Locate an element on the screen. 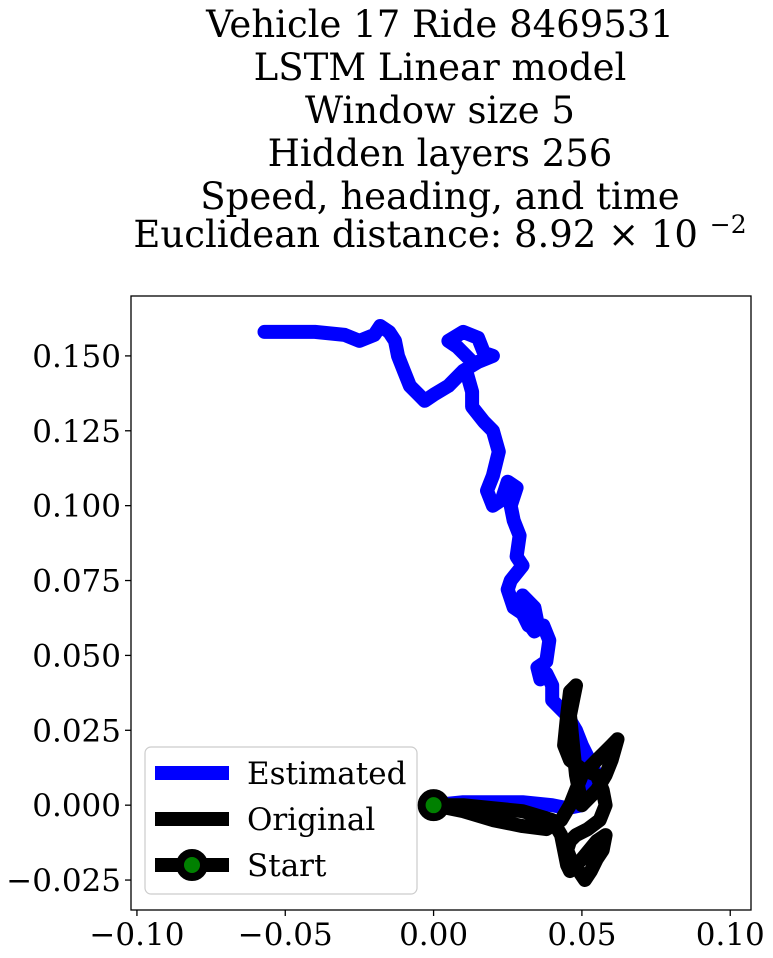 The image size is (773, 958). x-tick-label: 0.05 is located at coordinates (581, 935).